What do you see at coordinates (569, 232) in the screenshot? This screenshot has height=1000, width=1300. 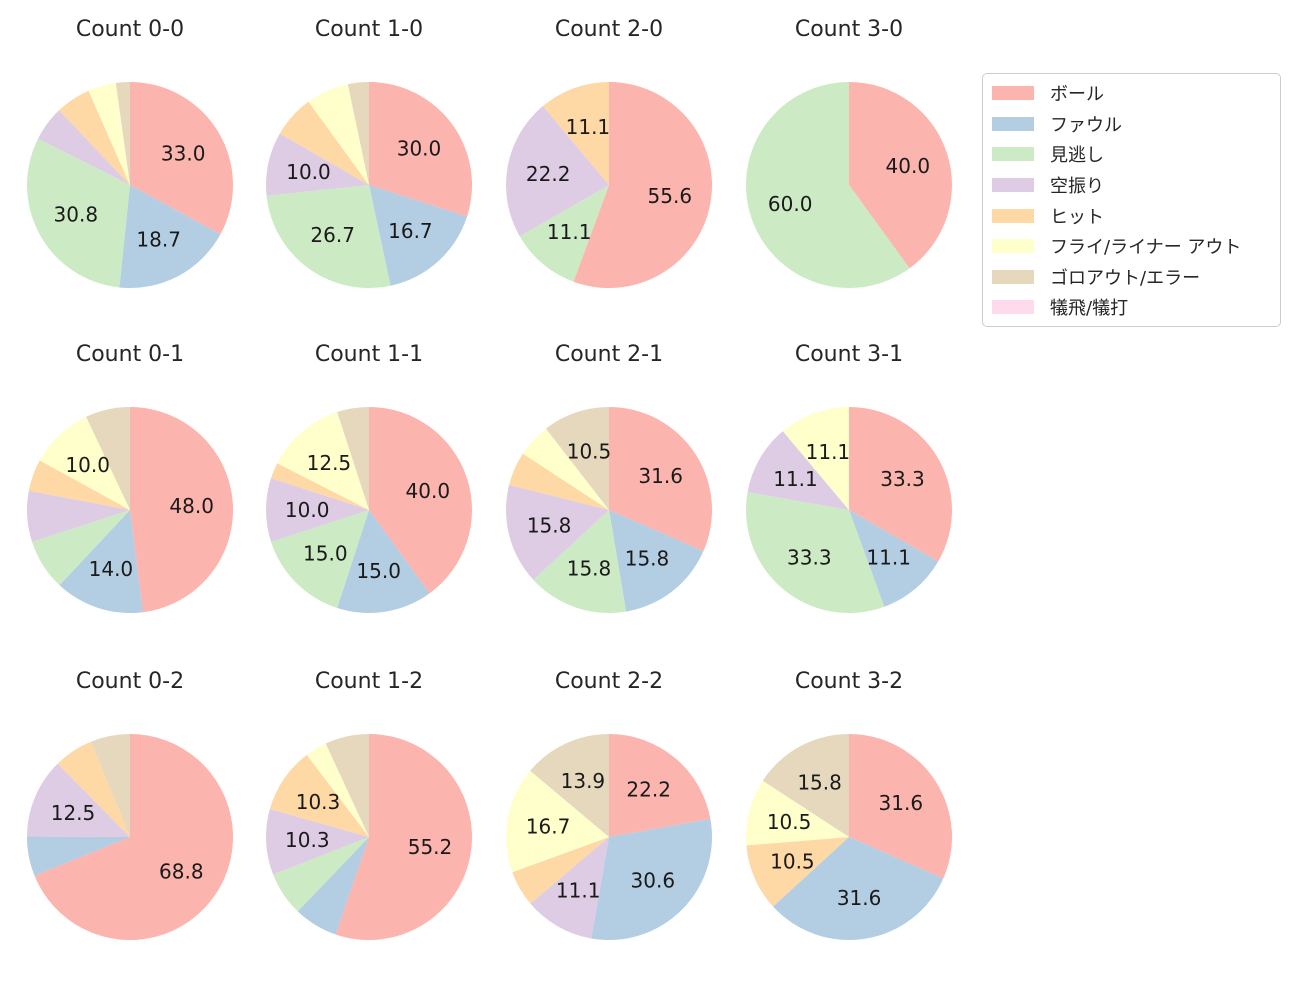 I see `slice-value-label-called-strike: 11.1` at bounding box center [569, 232].